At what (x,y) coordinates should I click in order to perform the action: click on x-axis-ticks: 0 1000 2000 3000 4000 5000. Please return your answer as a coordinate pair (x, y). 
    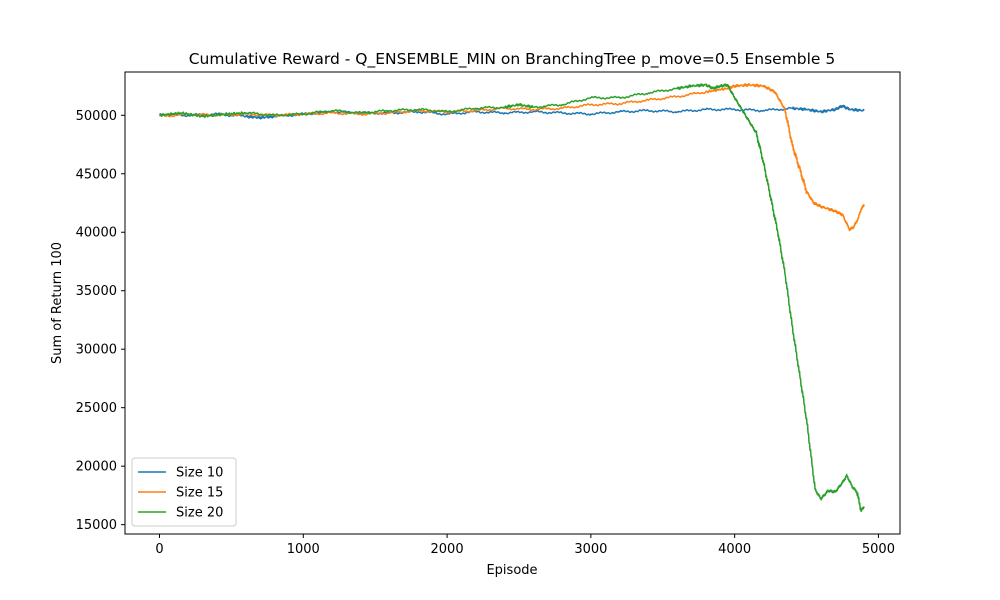
    Looking at the image, I should click on (525, 545).